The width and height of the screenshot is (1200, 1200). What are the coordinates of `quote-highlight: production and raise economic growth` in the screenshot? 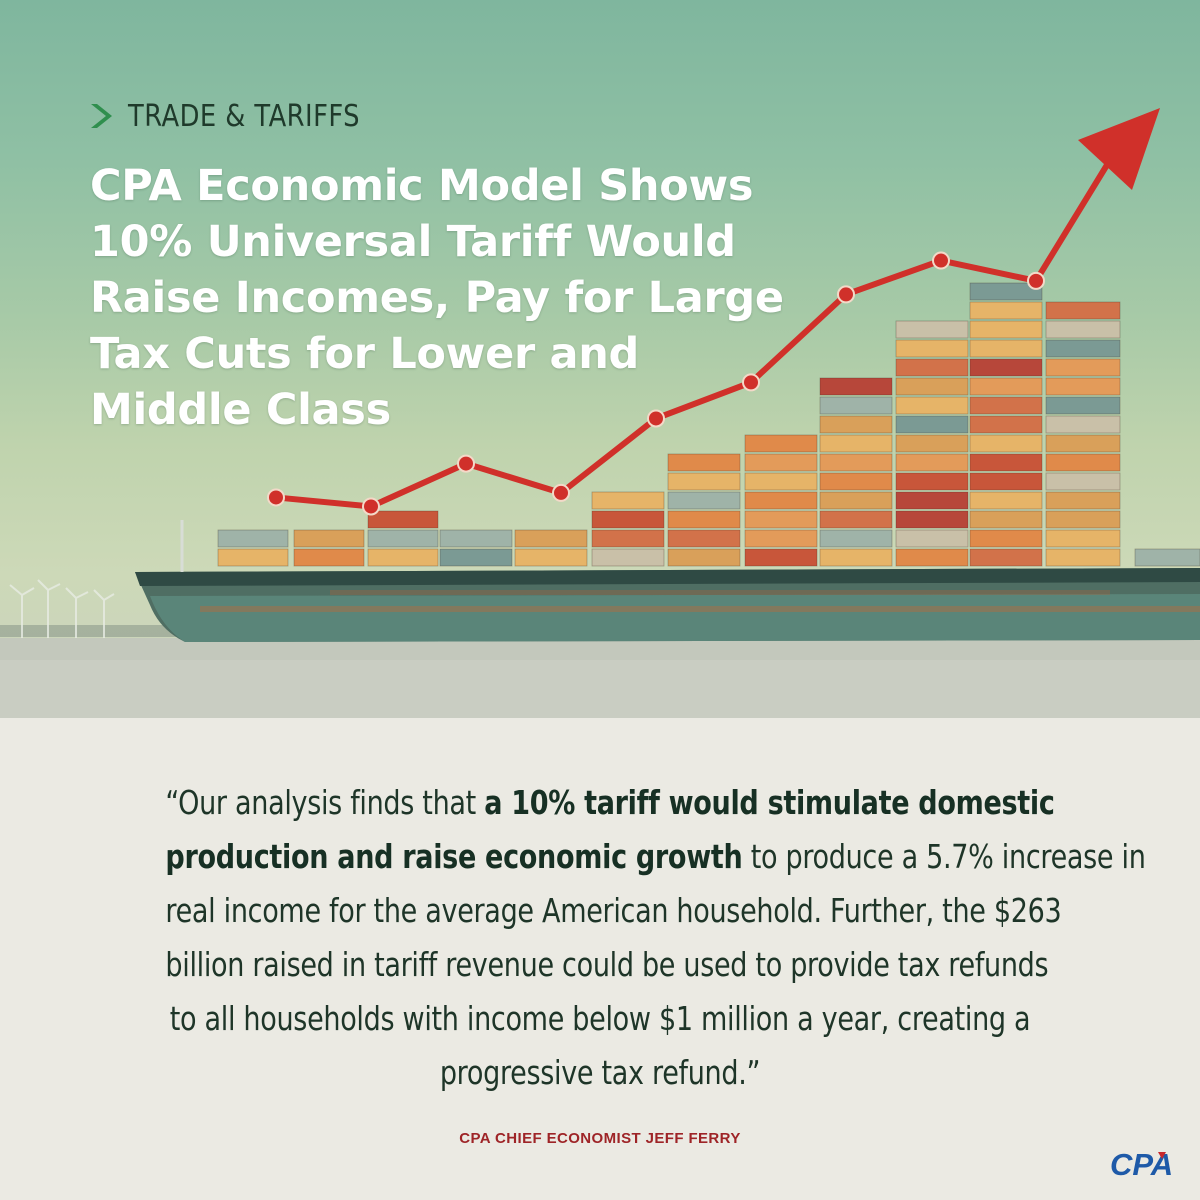 It's located at (454, 856).